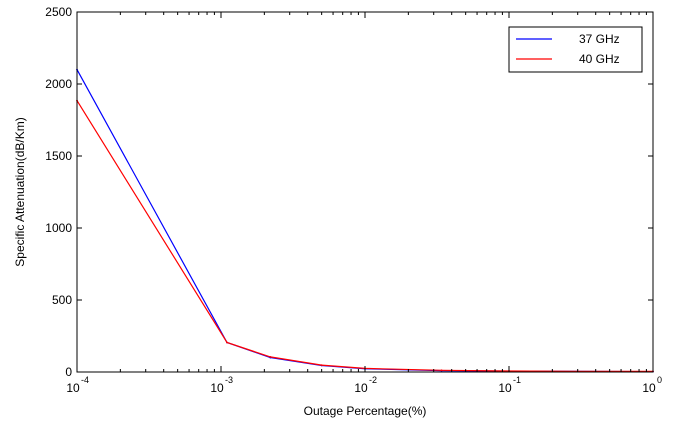  I want to click on x-tick-label-exponent: 0, so click(659, 380).